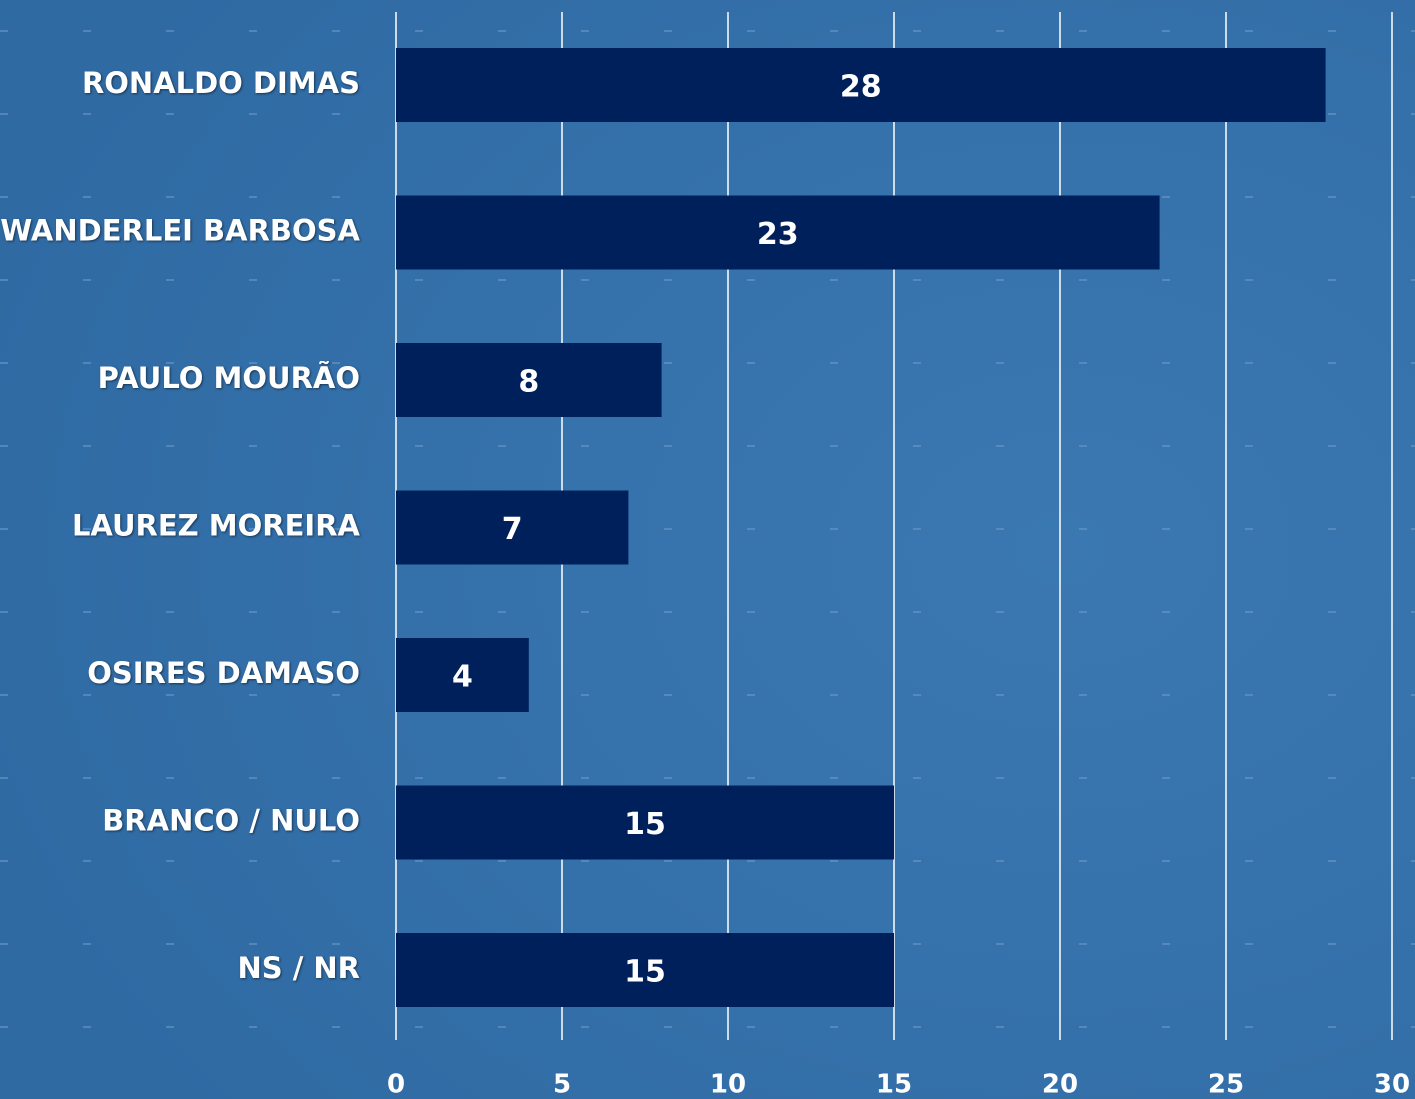  I want to click on category-label: OSIRES DAMASO, so click(223, 673).